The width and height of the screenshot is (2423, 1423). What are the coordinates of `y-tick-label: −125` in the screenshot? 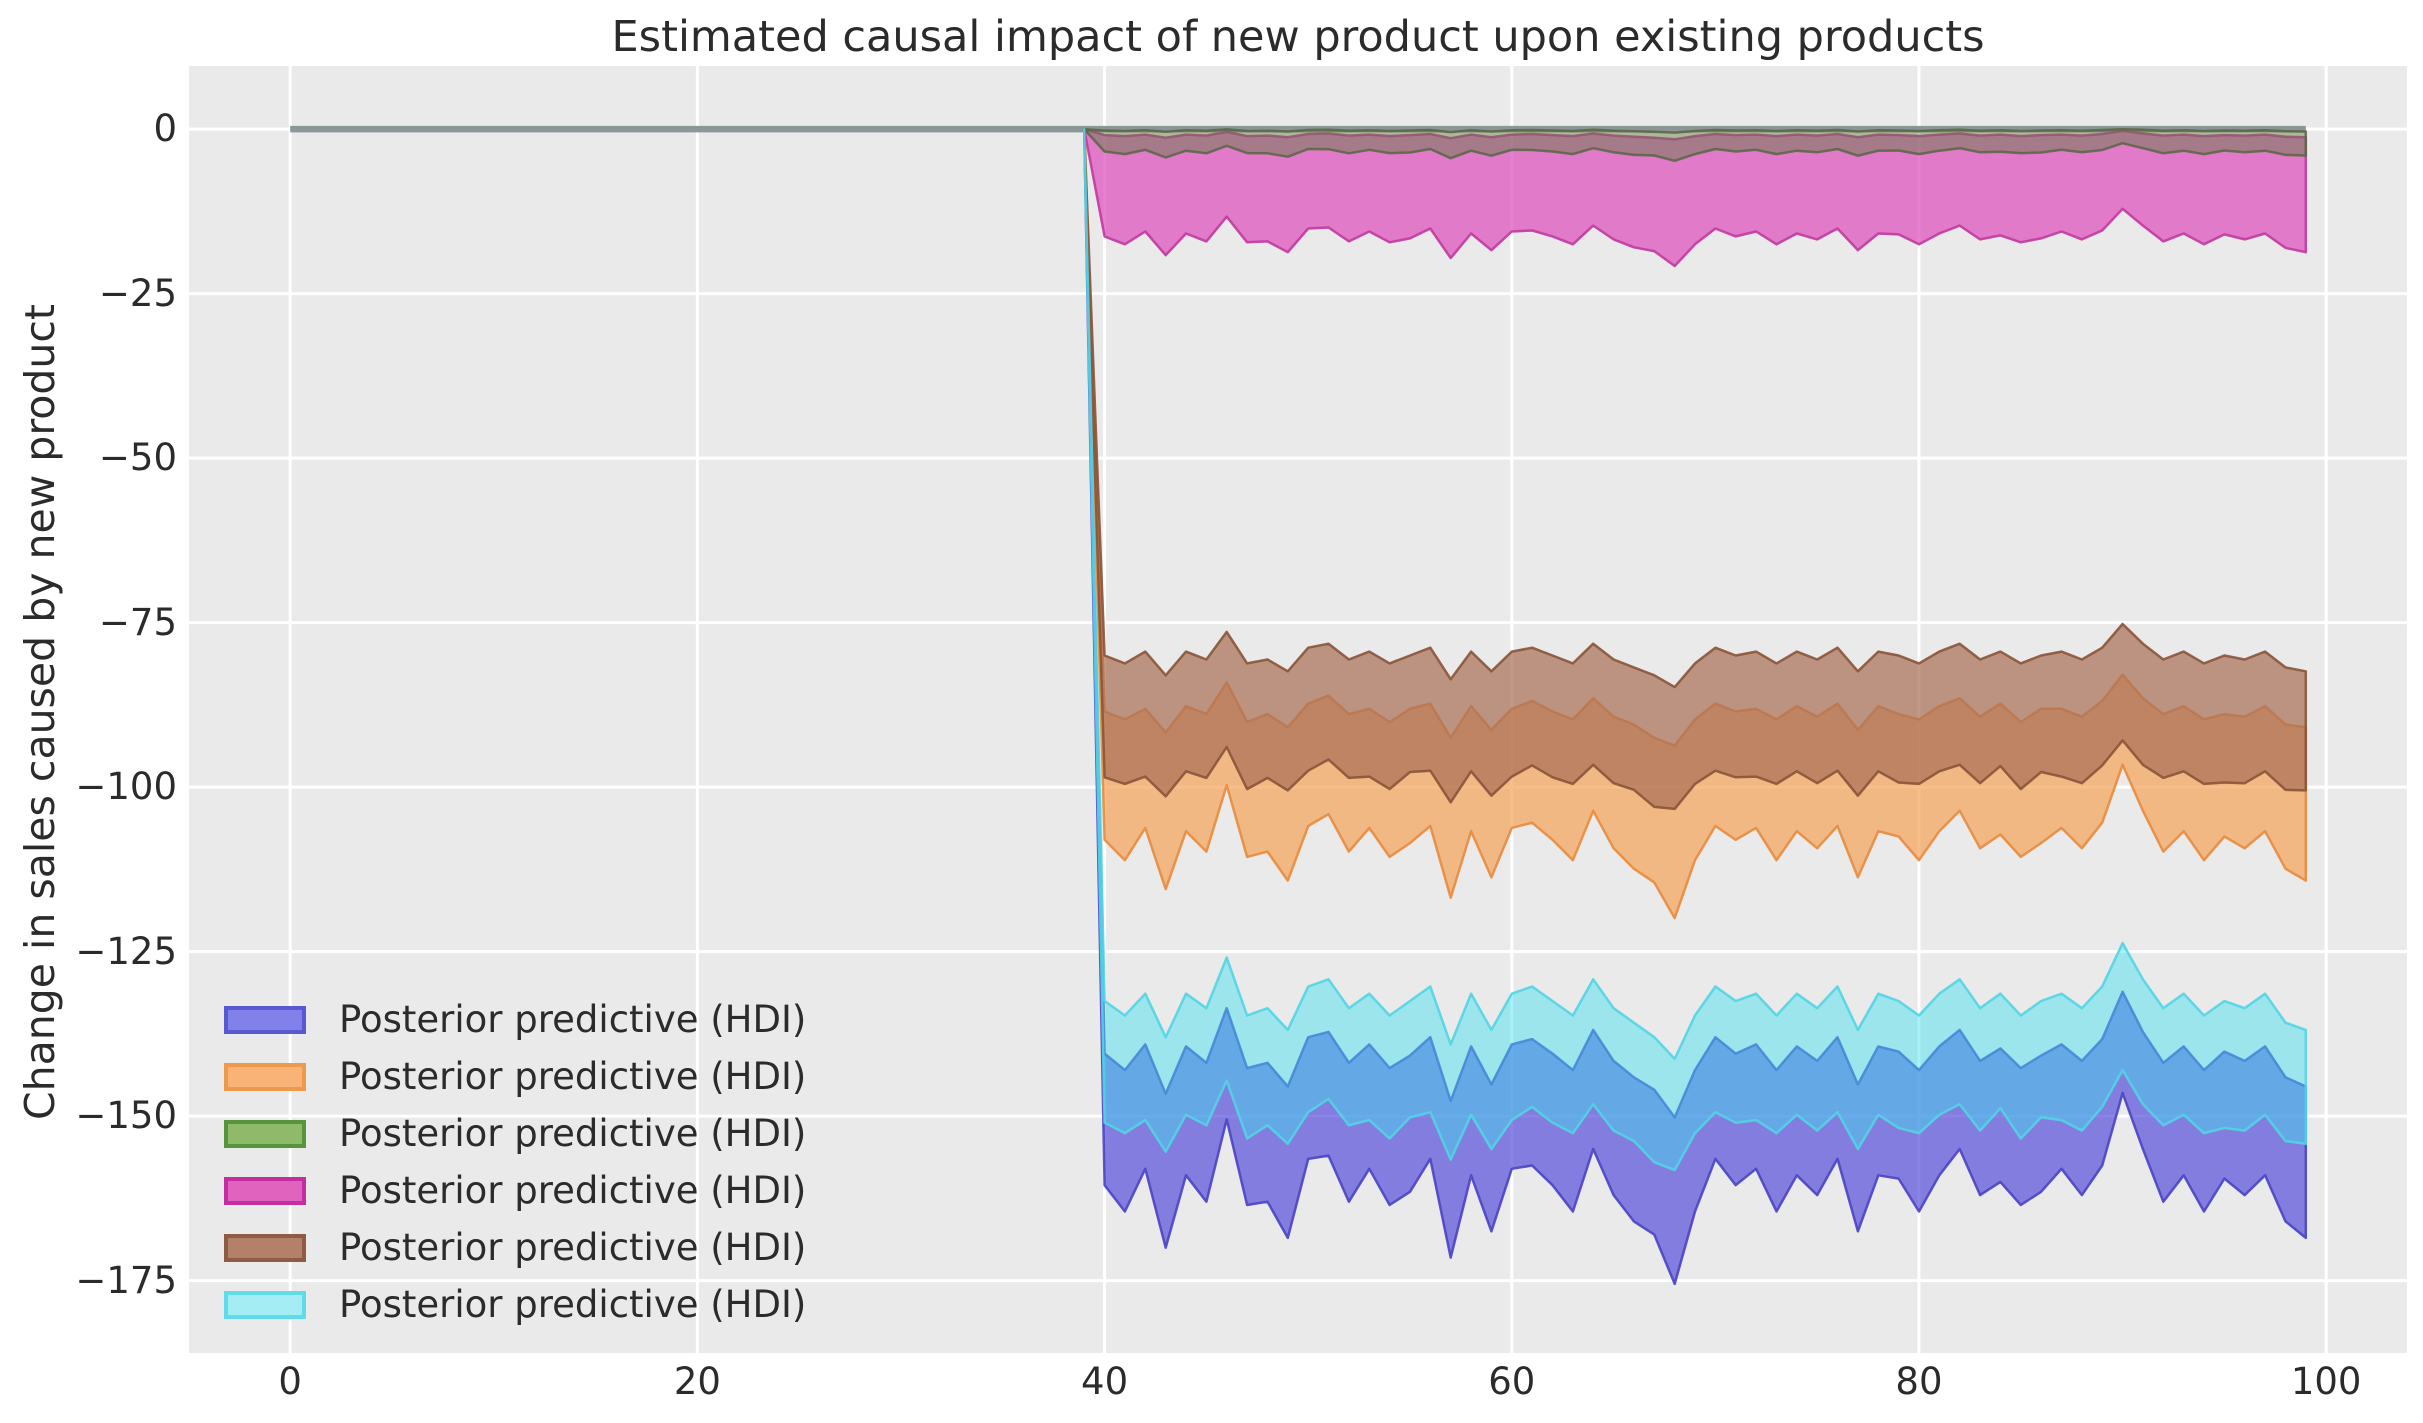 It's located at (126, 951).